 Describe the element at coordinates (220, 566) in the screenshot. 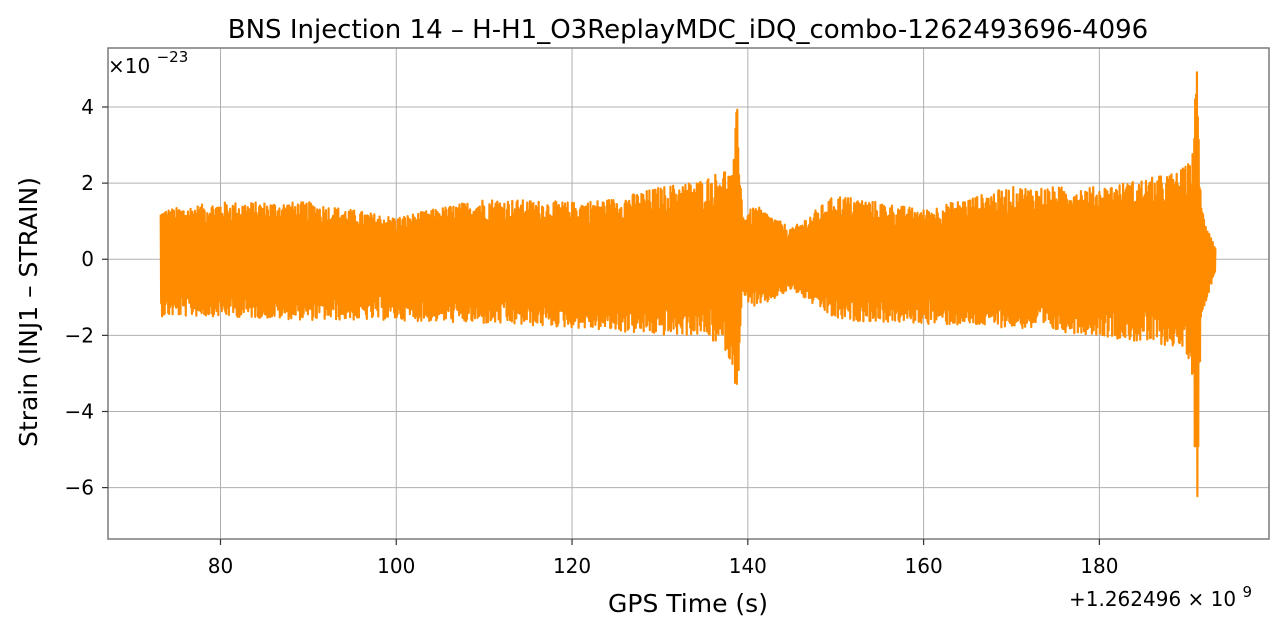

I see `x-tick-label: 80` at that location.